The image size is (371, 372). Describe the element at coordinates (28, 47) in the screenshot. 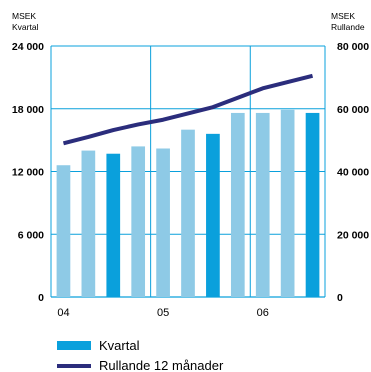

I see `left-tick-label: 24 000` at that location.